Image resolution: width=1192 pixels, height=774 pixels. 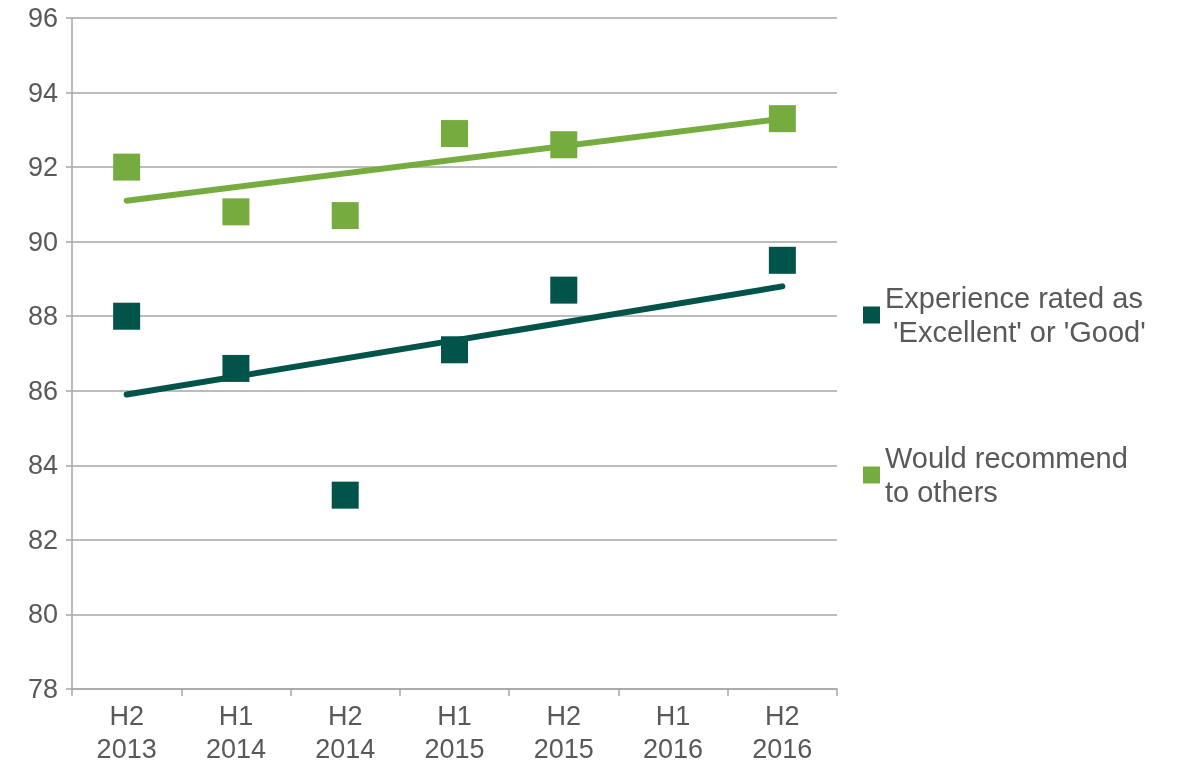 I want to click on y-tick-label: 94, so click(x=42, y=92).